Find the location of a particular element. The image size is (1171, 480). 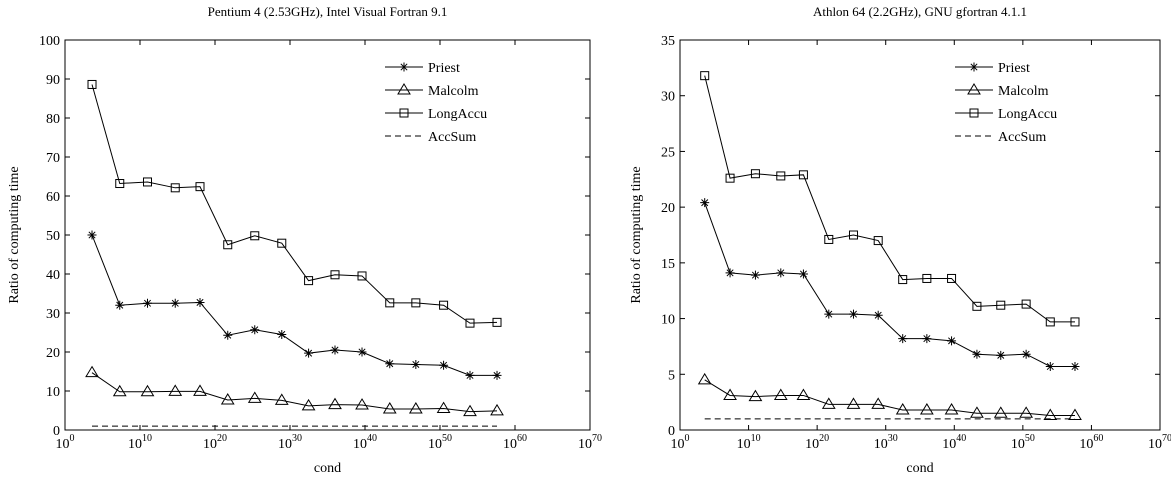

y-tick-label: 100 is located at coordinates (49, 41).